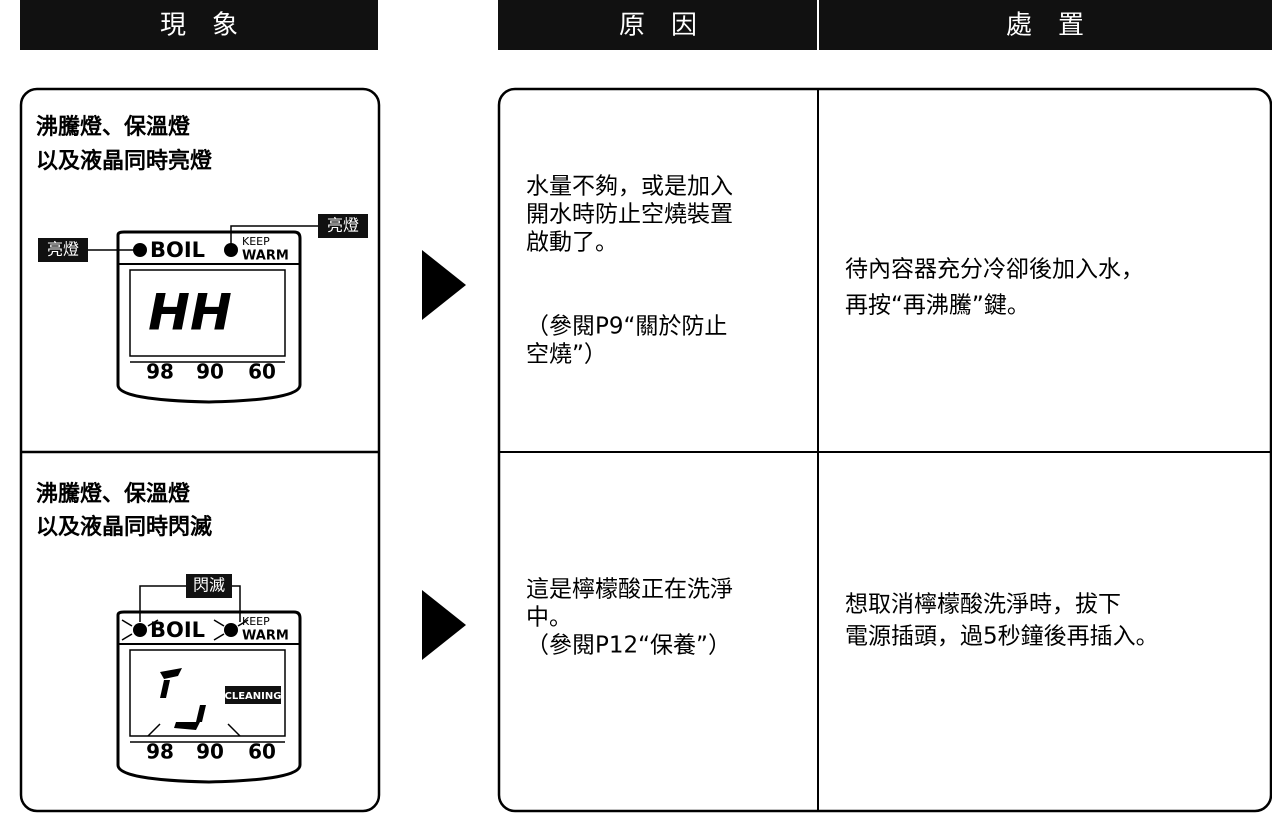 The height and width of the screenshot is (813, 1272). What do you see at coordinates (626, 327) in the screenshot?
I see `cause-text: （參閱P9“關於防止` at bounding box center [626, 327].